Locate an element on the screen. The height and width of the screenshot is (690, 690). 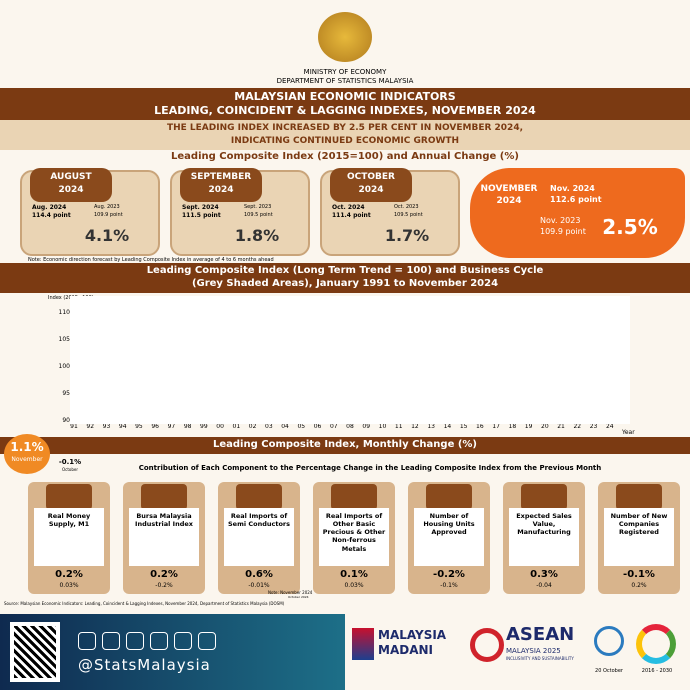
asean-logo is located at coordinates (487, 645).